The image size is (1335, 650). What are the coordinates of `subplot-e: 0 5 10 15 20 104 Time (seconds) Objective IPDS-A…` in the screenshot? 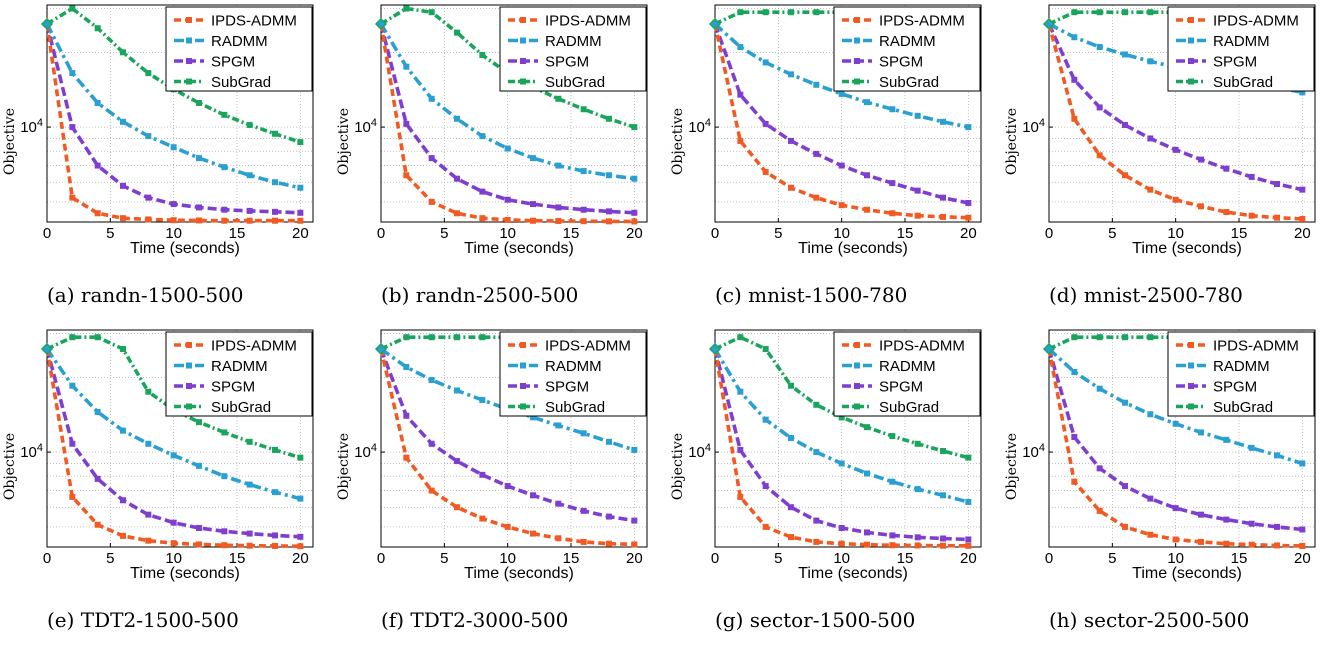 It's located at (167, 487).